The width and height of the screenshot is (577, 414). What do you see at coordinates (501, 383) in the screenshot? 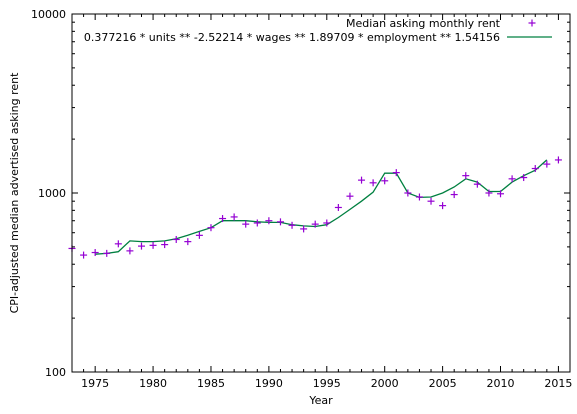
I see `x-tick-label: 2010` at bounding box center [501, 383].